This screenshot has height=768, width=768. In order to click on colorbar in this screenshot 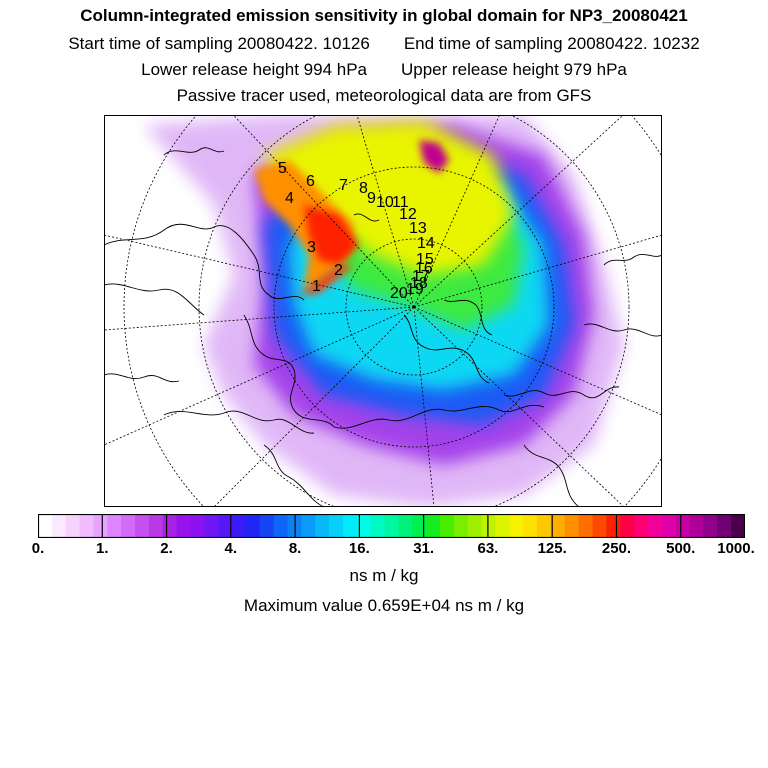, I will do `click(391, 526)`.